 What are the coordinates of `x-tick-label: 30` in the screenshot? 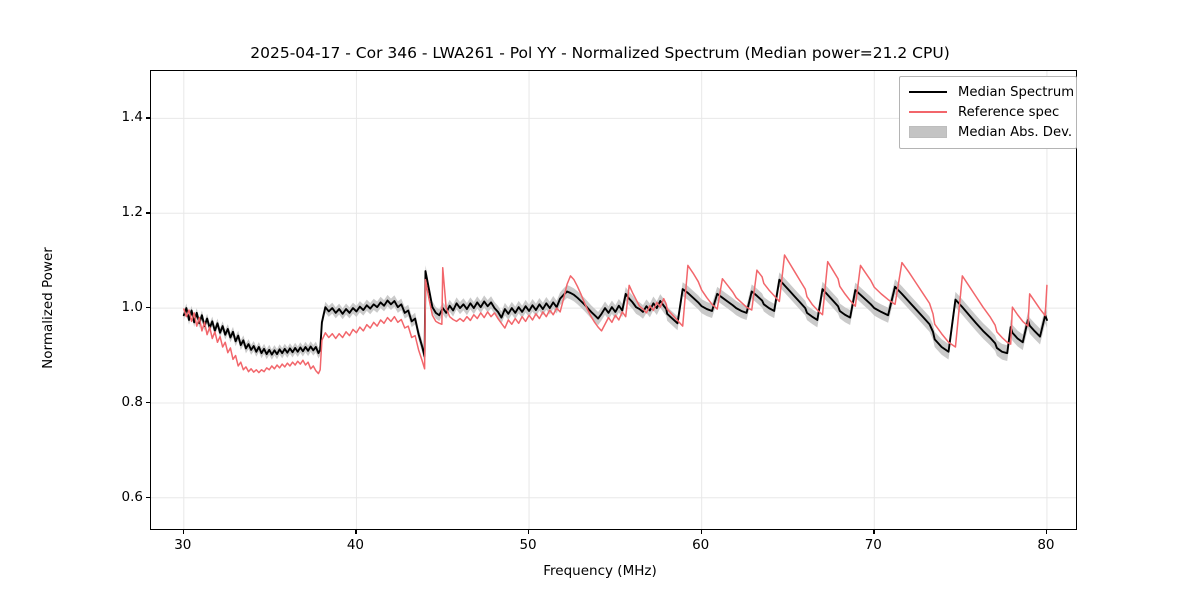 It's located at (183, 545).